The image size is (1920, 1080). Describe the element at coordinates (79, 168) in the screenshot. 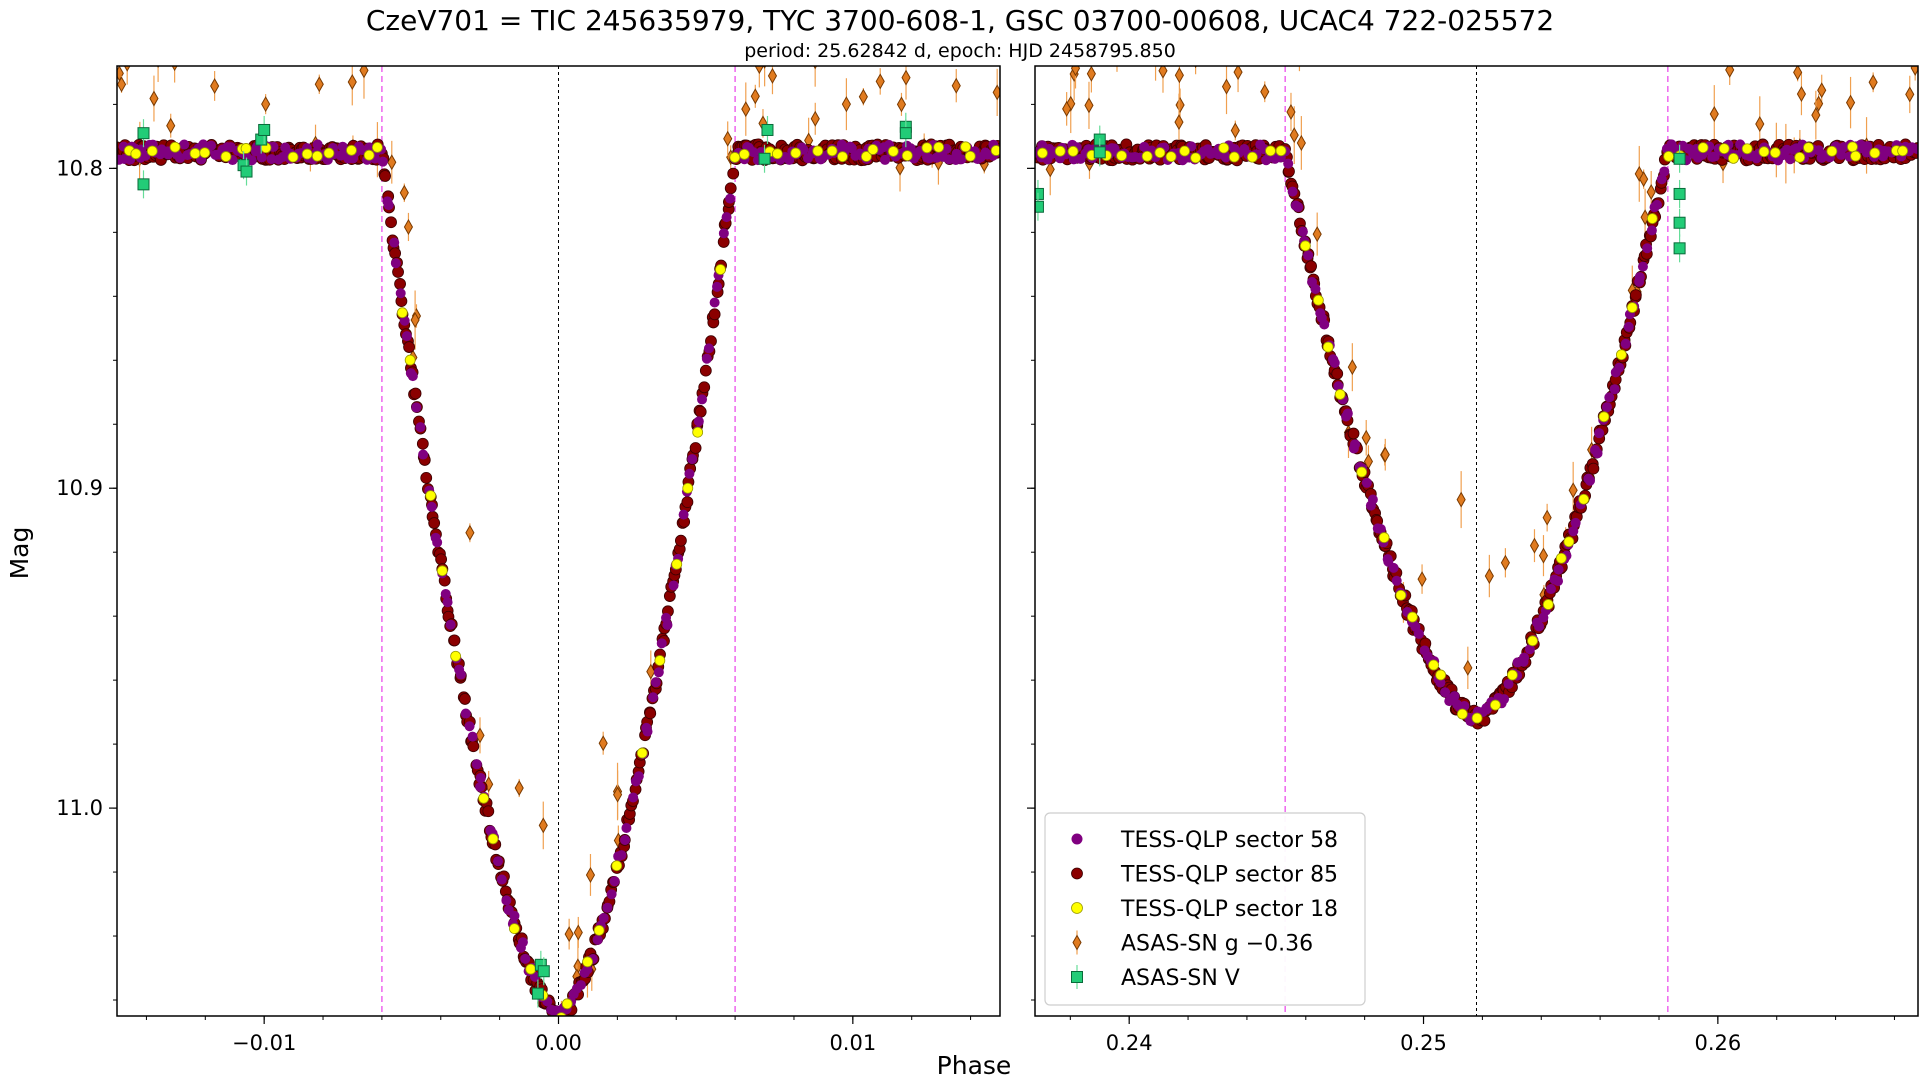

I see `y-tick-label: 10.8` at that location.